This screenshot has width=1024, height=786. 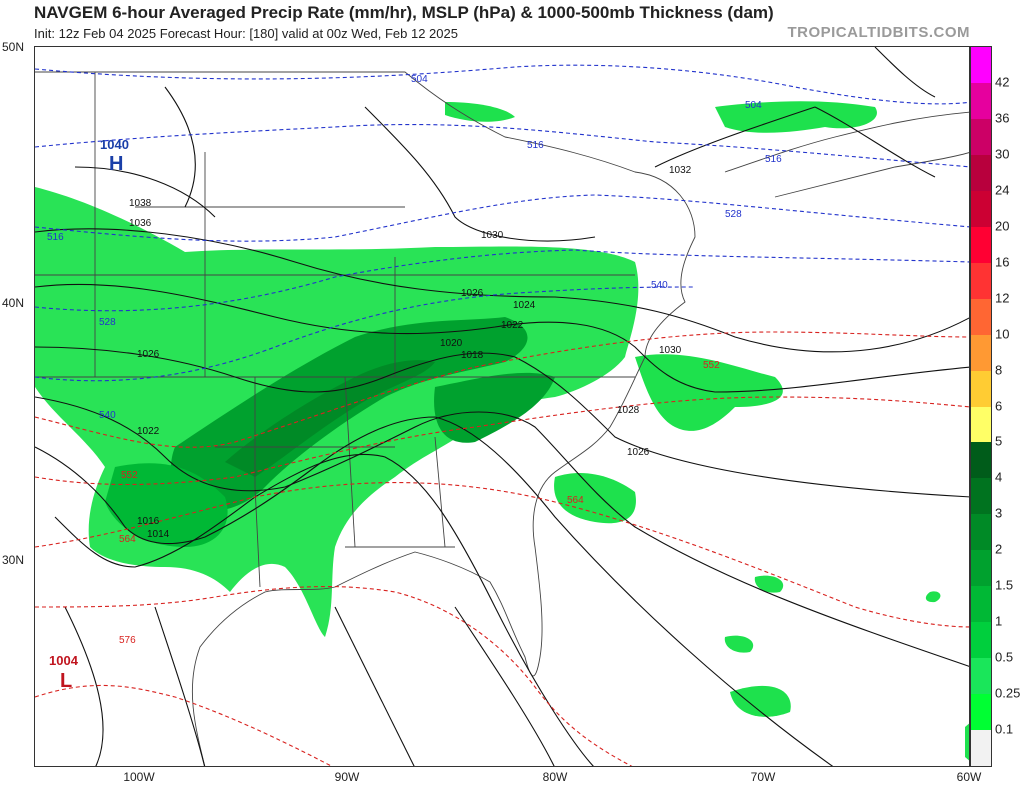 What do you see at coordinates (116, 164) in the screenshot?
I see `high-pressure-symbol: H` at bounding box center [116, 164].